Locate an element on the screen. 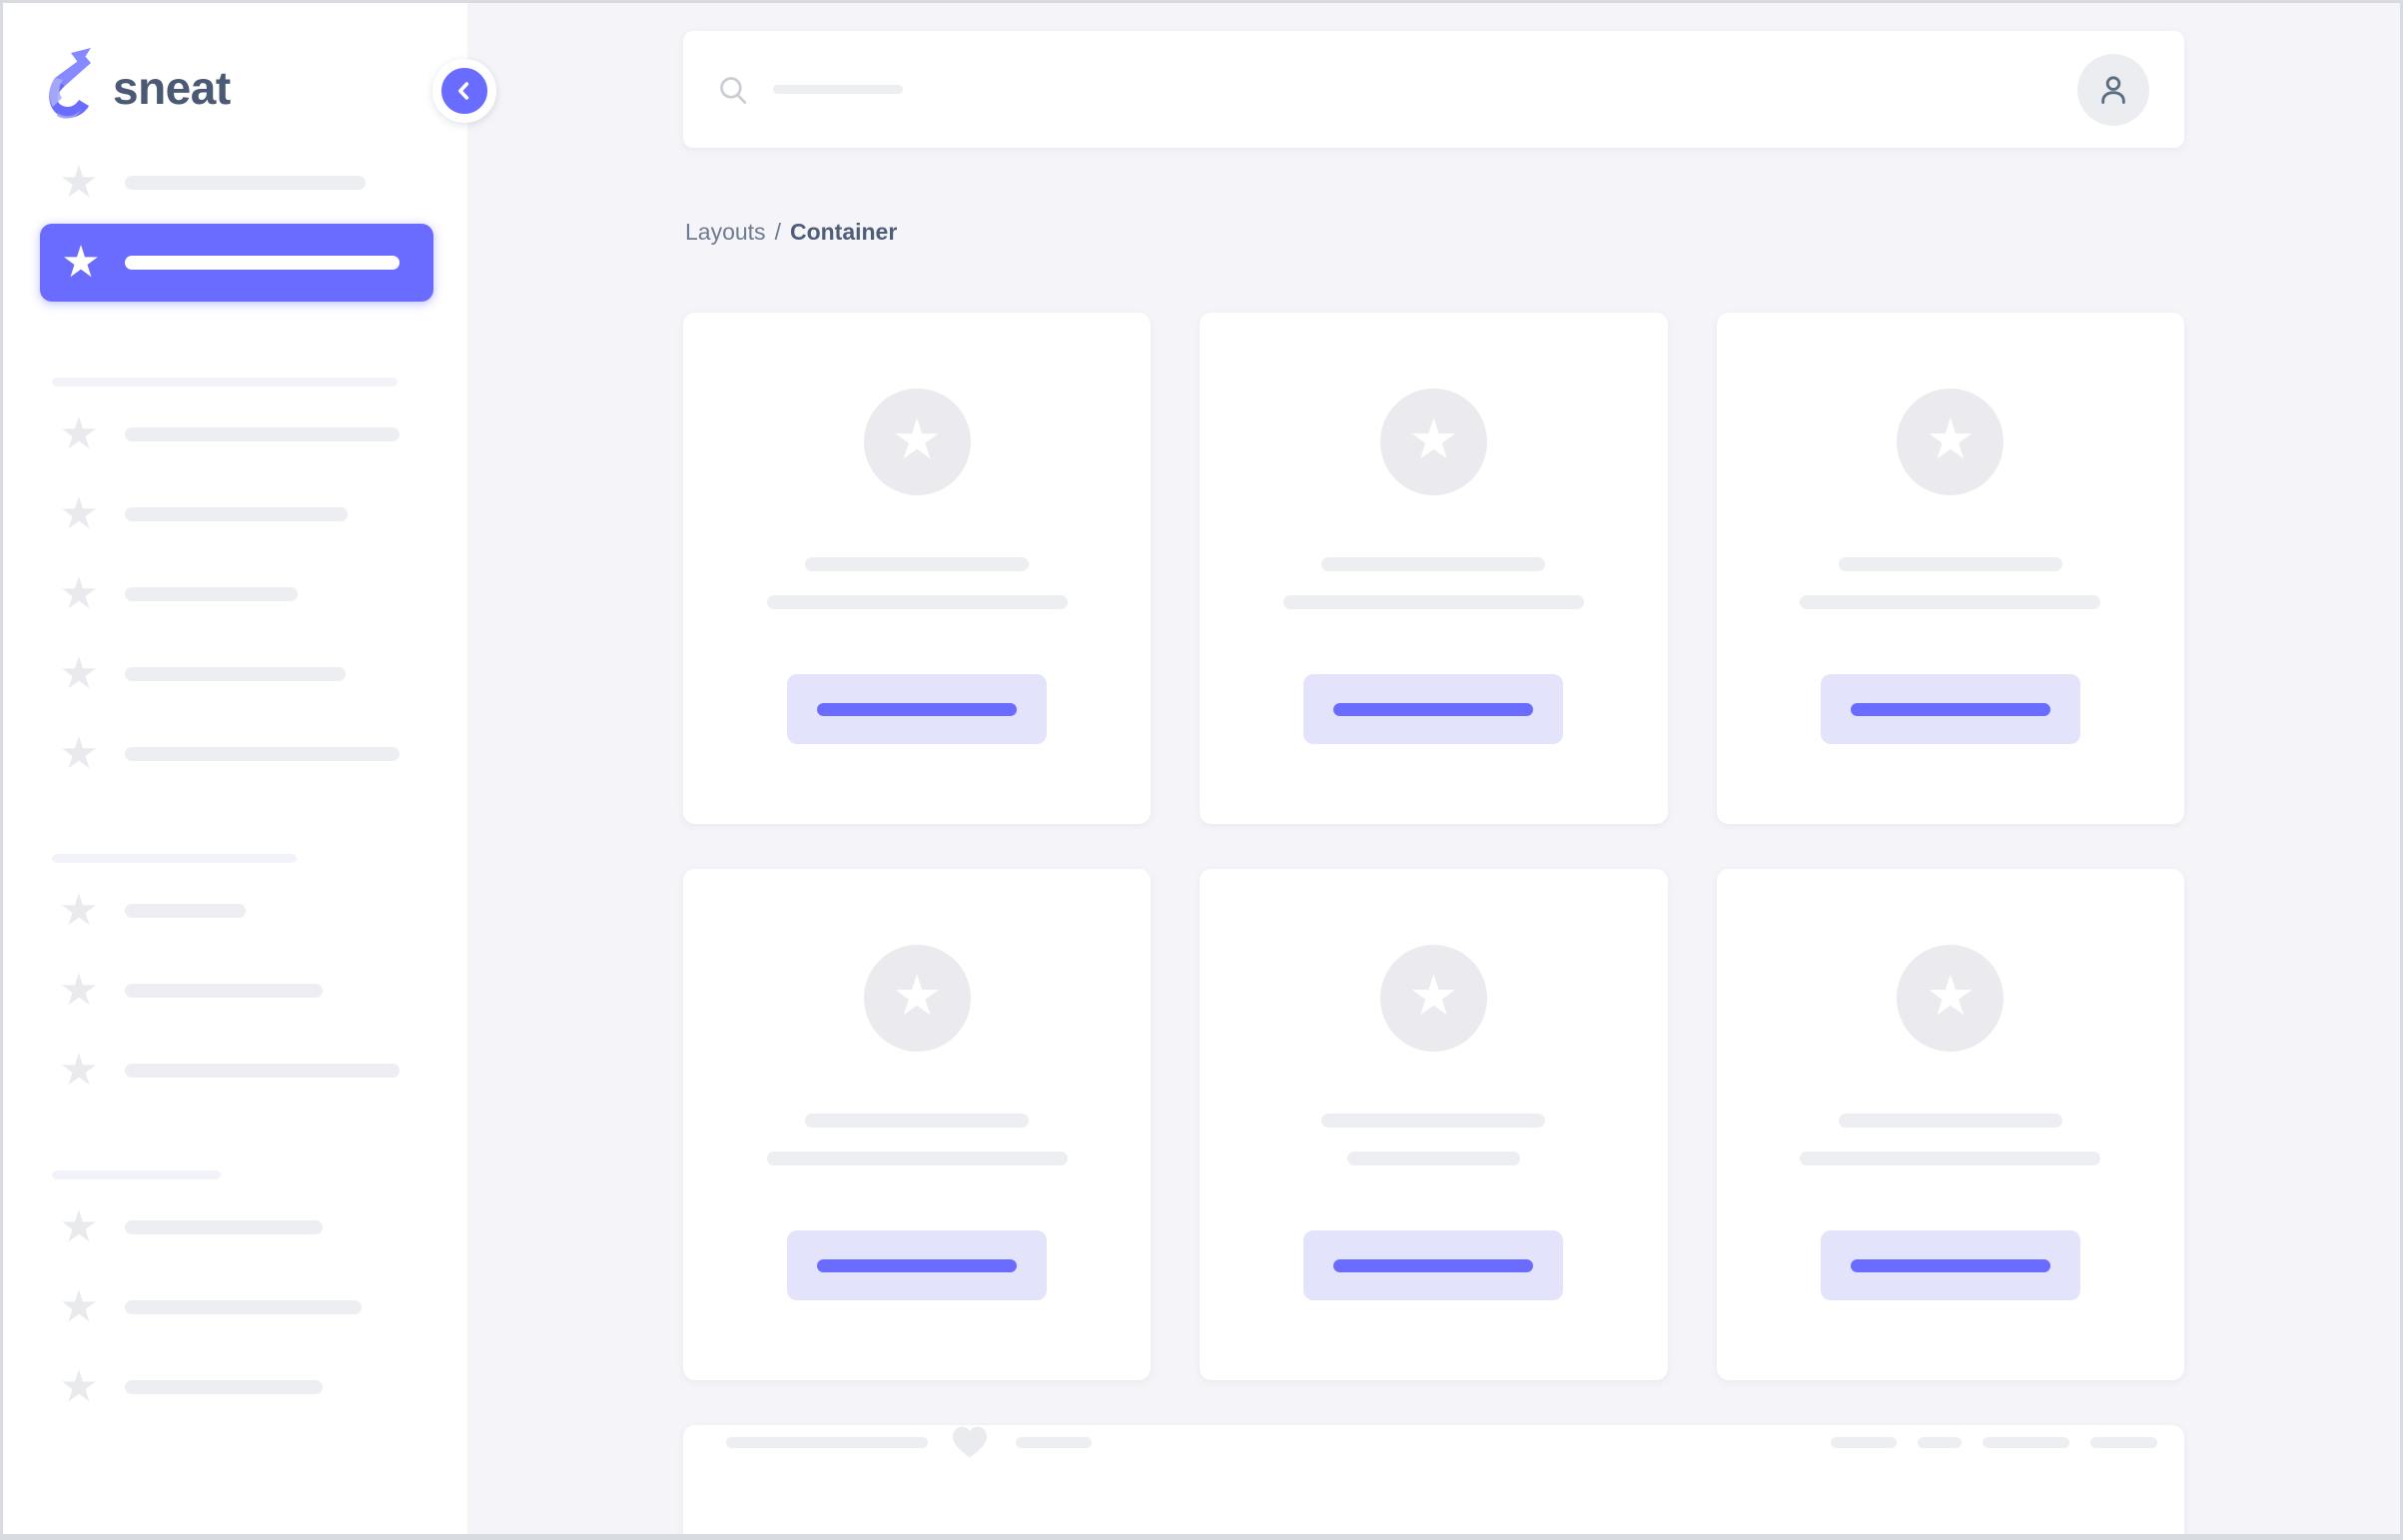 The width and height of the screenshot is (2403, 1540). breadcrumb-current: Container is located at coordinates (843, 232).